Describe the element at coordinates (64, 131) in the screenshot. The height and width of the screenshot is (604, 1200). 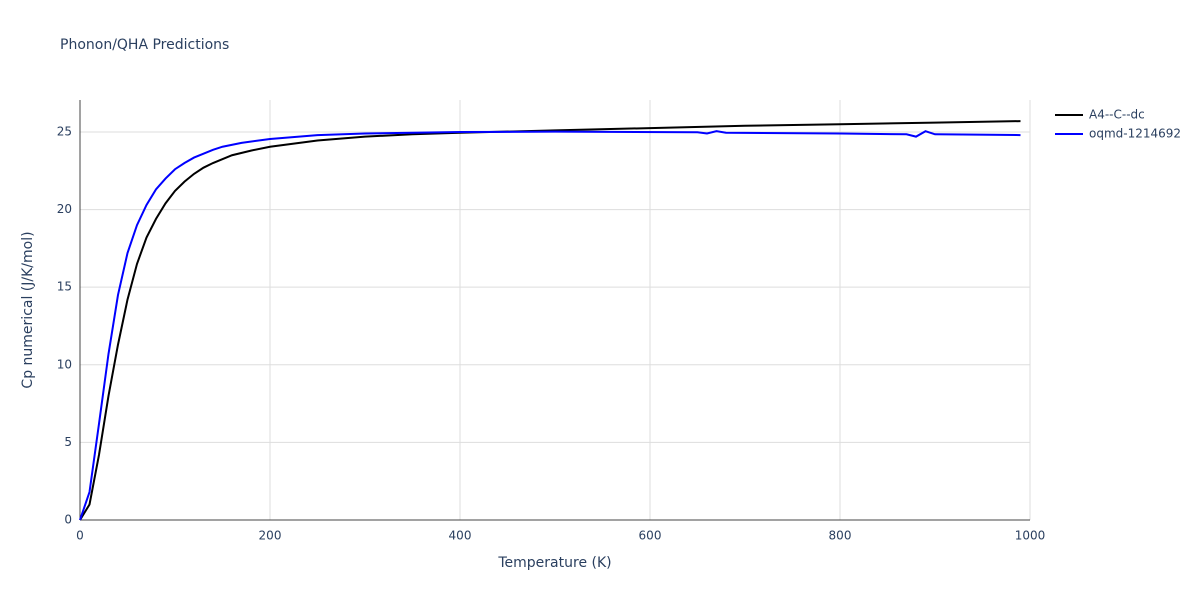
I see `y-tick-label: 25` at that location.